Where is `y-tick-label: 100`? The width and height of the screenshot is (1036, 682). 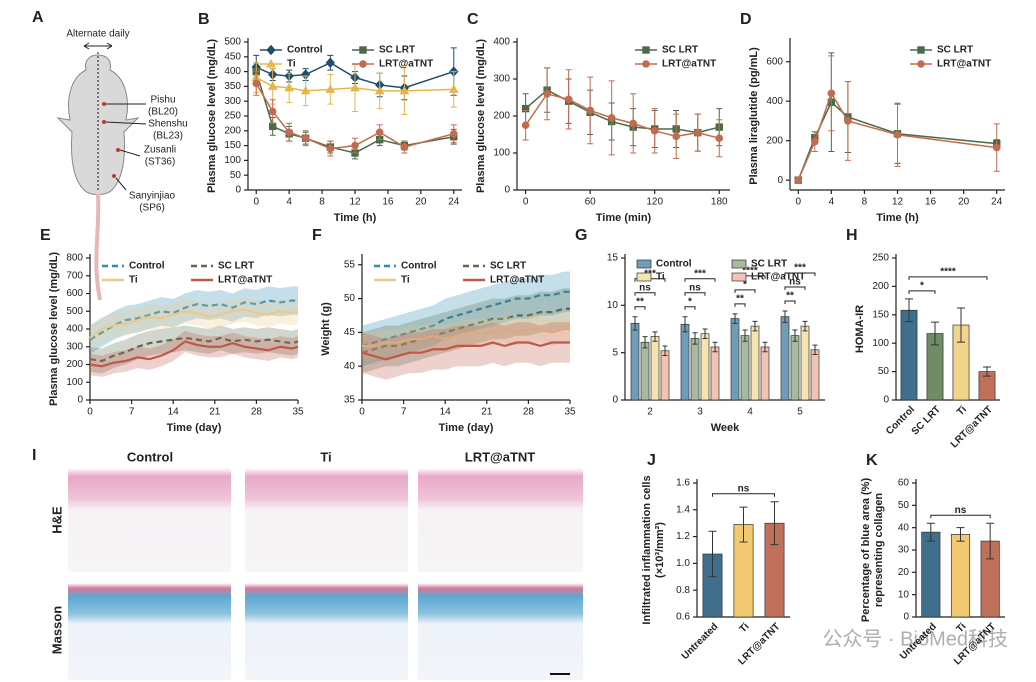 y-tick-label: 100 is located at coordinates (232, 160).